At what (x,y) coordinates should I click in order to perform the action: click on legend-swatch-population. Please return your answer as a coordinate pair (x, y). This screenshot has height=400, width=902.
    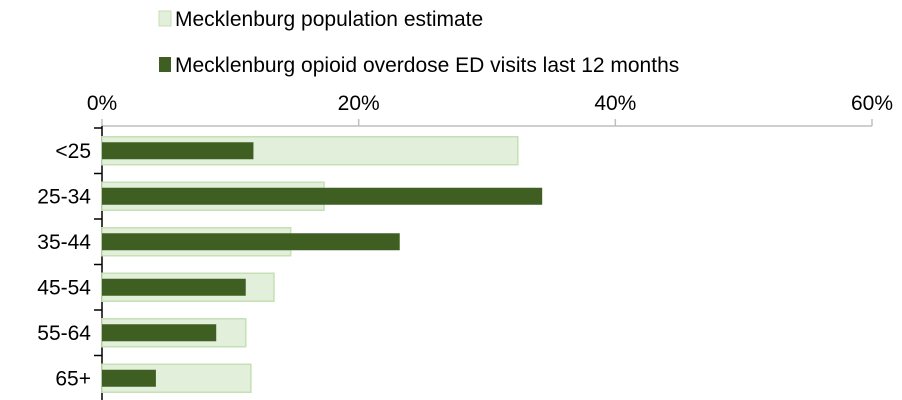
    Looking at the image, I should click on (165, 18).